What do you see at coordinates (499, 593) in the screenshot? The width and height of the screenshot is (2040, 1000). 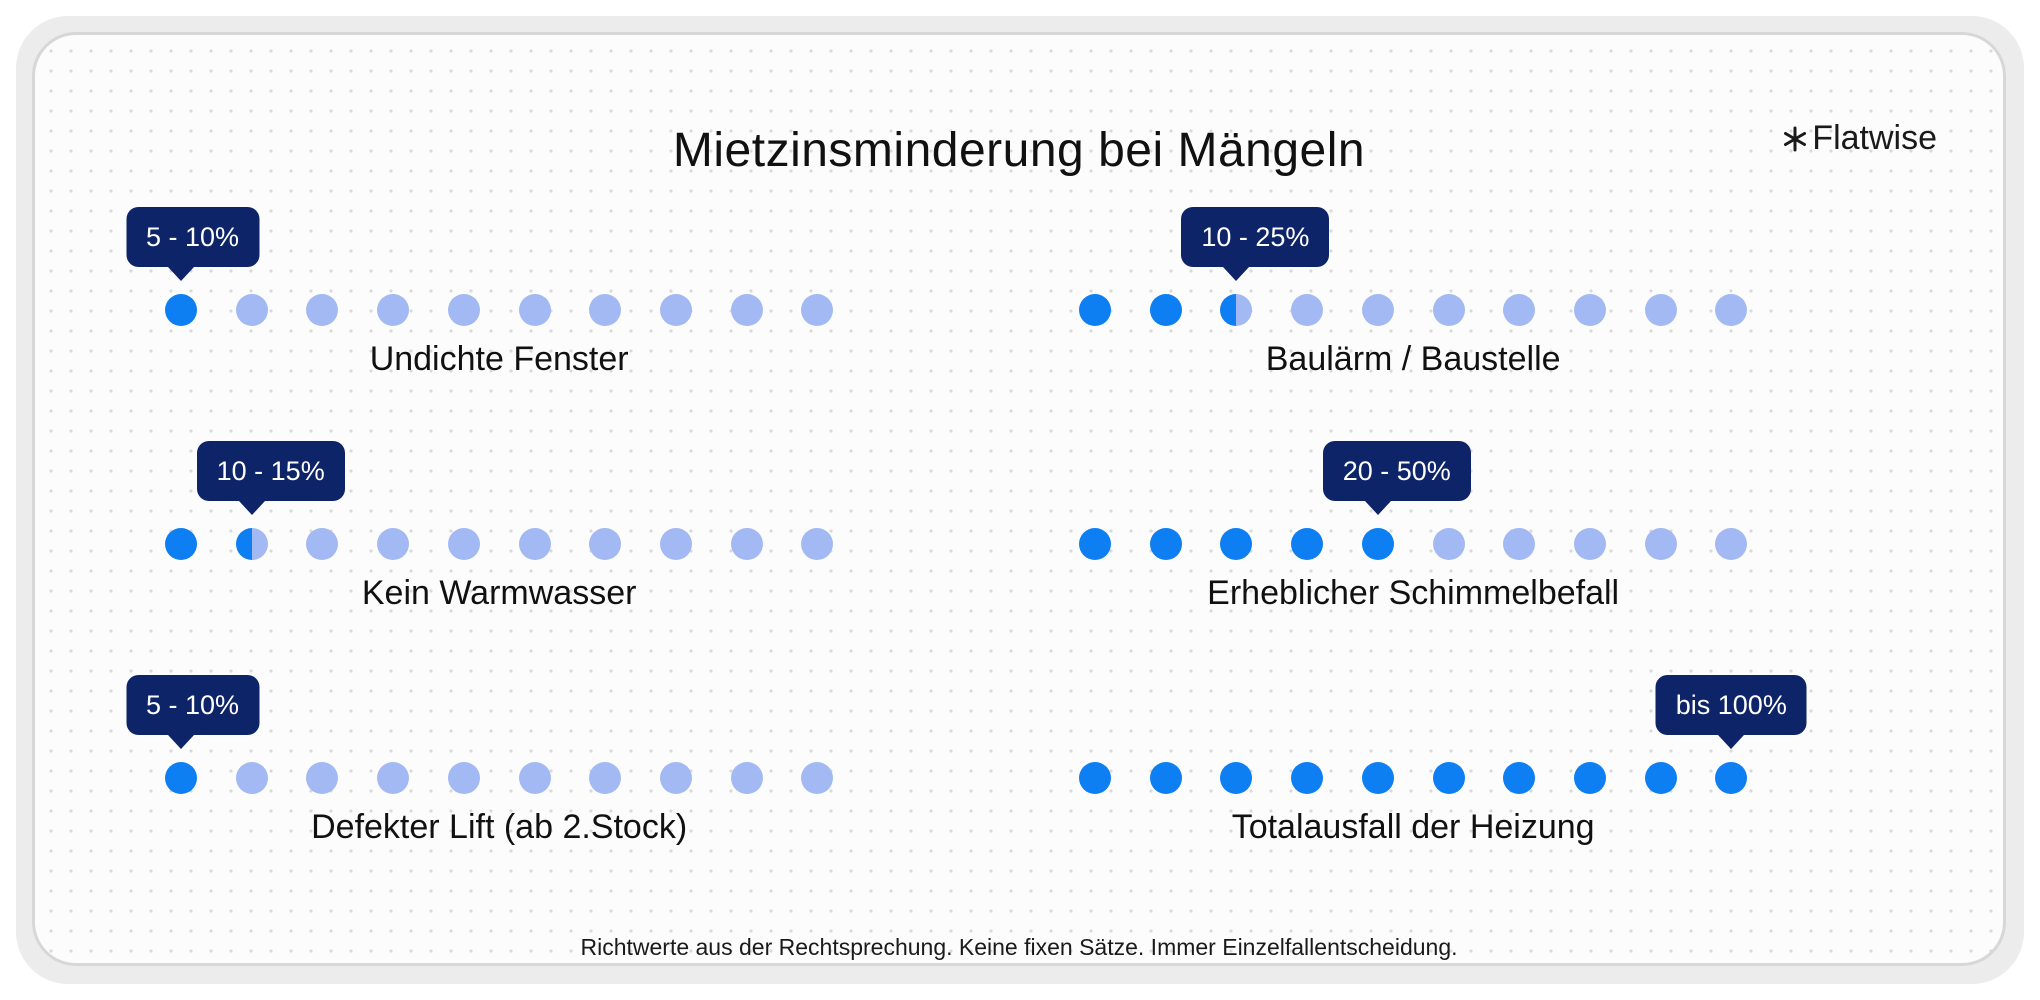 I see `defect-label: Kein Warmwasser` at bounding box center [499, 593].